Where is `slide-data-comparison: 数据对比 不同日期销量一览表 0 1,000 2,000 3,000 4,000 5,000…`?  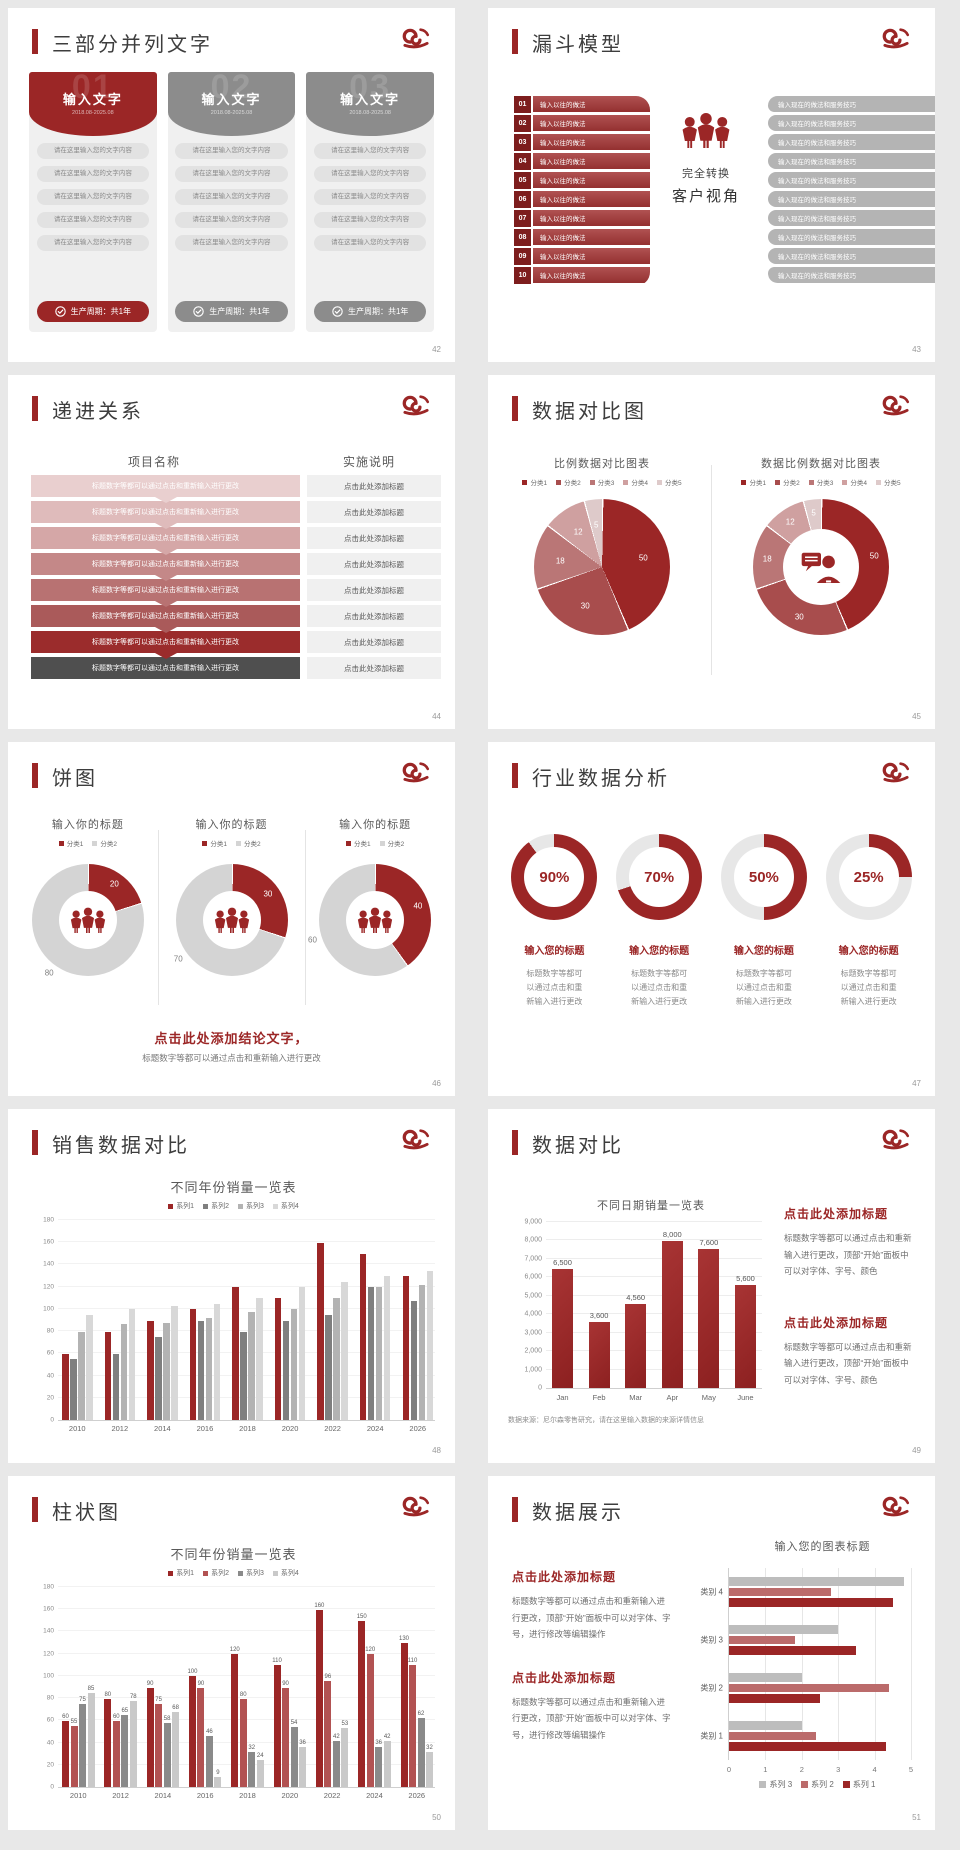
slide-data-comparison: 数据对比 不同日期销量一览表 0 1,000 2,000 3,000 4,000 5,000… is located at coordinates (711, 1286).